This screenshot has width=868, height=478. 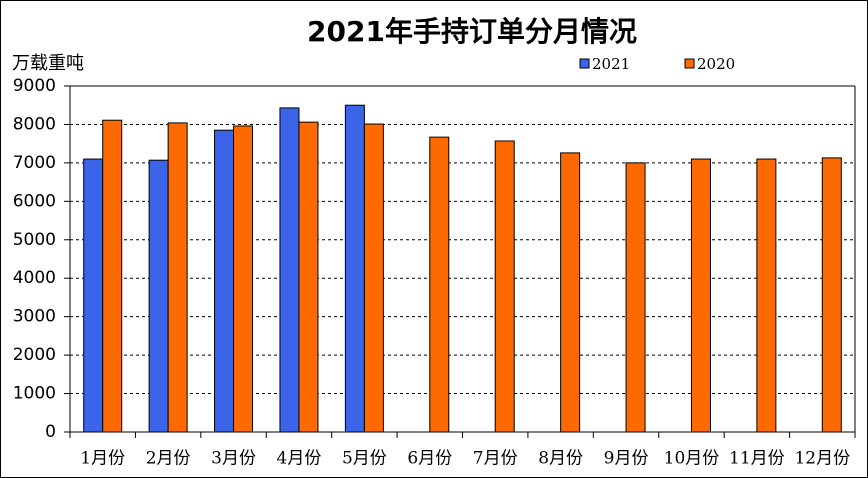 I want to click on y-tick-label: 8000, so click(x=34, y=124).